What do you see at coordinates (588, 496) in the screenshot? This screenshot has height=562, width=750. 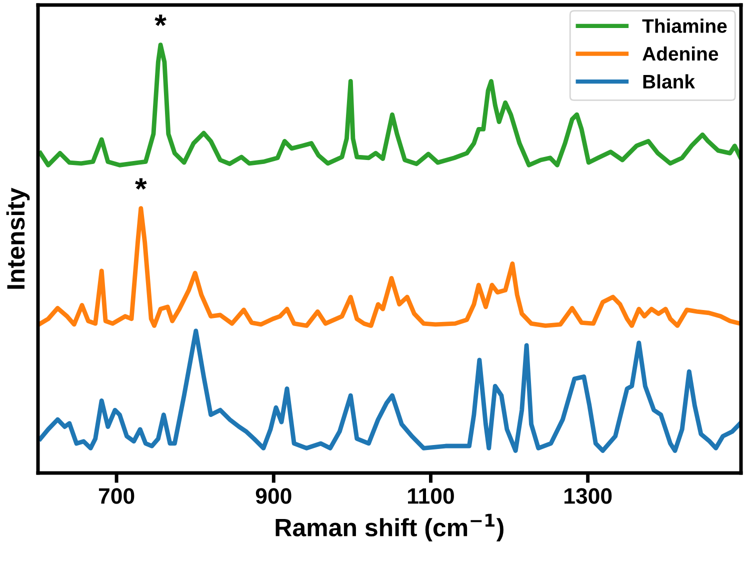 I see `x-tick-label: 1300` at bounding box center [588, 496].